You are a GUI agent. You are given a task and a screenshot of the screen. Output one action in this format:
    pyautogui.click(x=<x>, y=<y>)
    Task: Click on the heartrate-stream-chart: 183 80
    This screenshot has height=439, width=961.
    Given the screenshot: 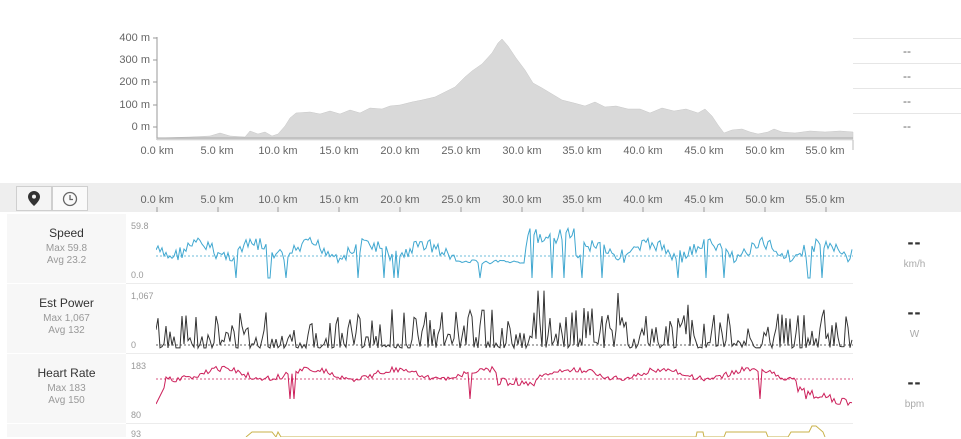 What is the action you would take?
    pyautogui.click(x=489, y=389)
    